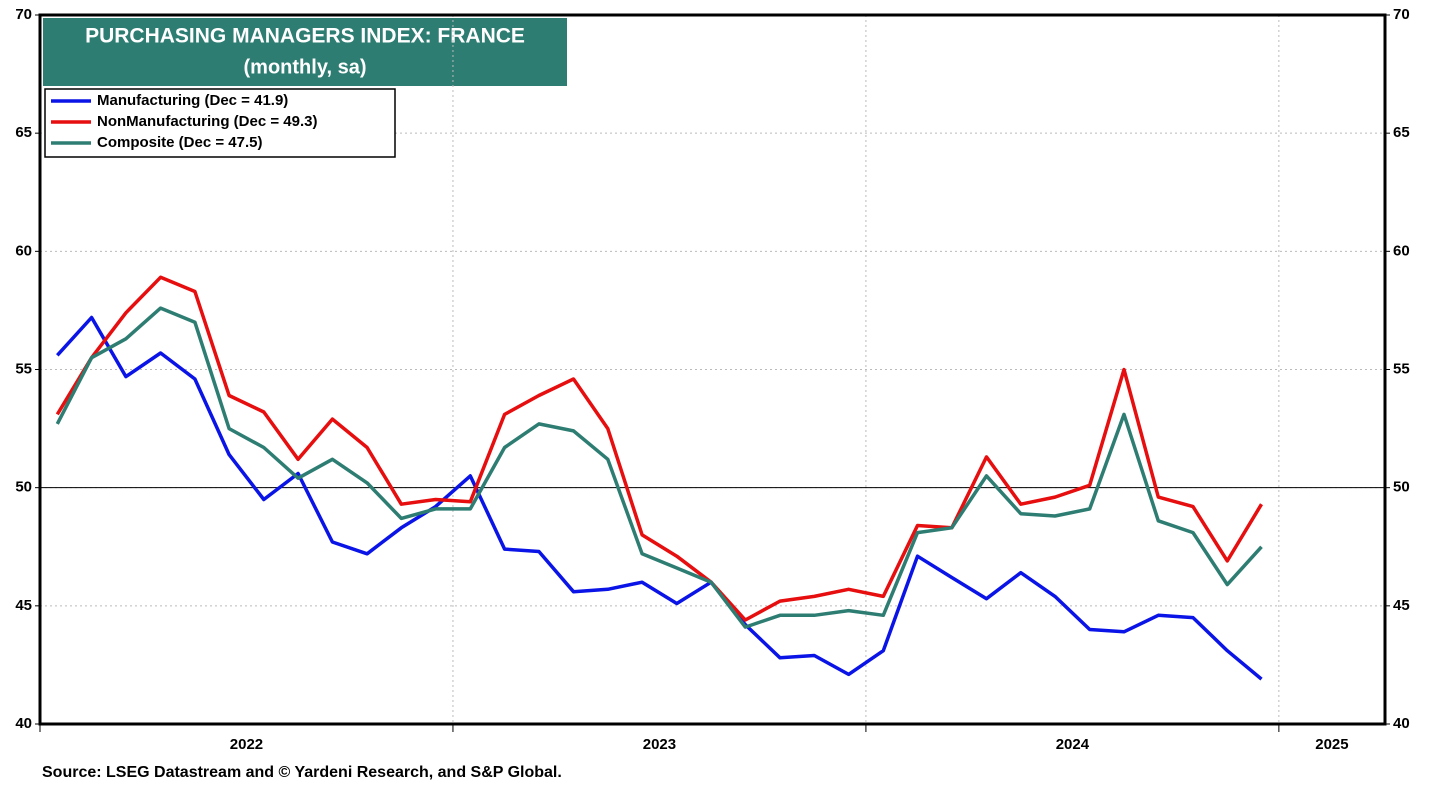 This screenshot has height=787, width=1439. What do you see at coordinates (1401, 132) in the screenshot?
I see `y2-tick-label: 65` at bounding box center [1401, 132].